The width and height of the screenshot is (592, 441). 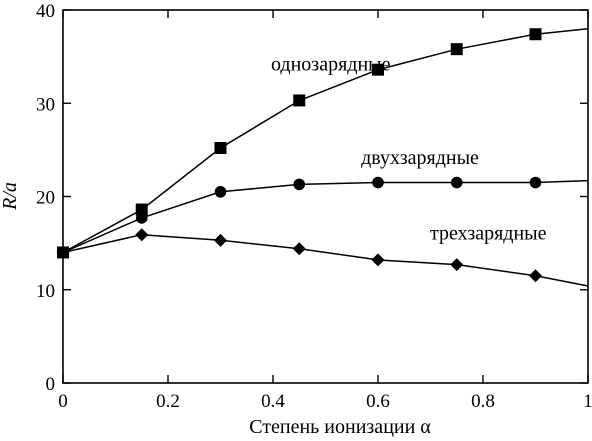 What do you see at coordinates (51, 384) in the screenshot?
I see `y-tick-label: 0` at bounding box center [51, 384].